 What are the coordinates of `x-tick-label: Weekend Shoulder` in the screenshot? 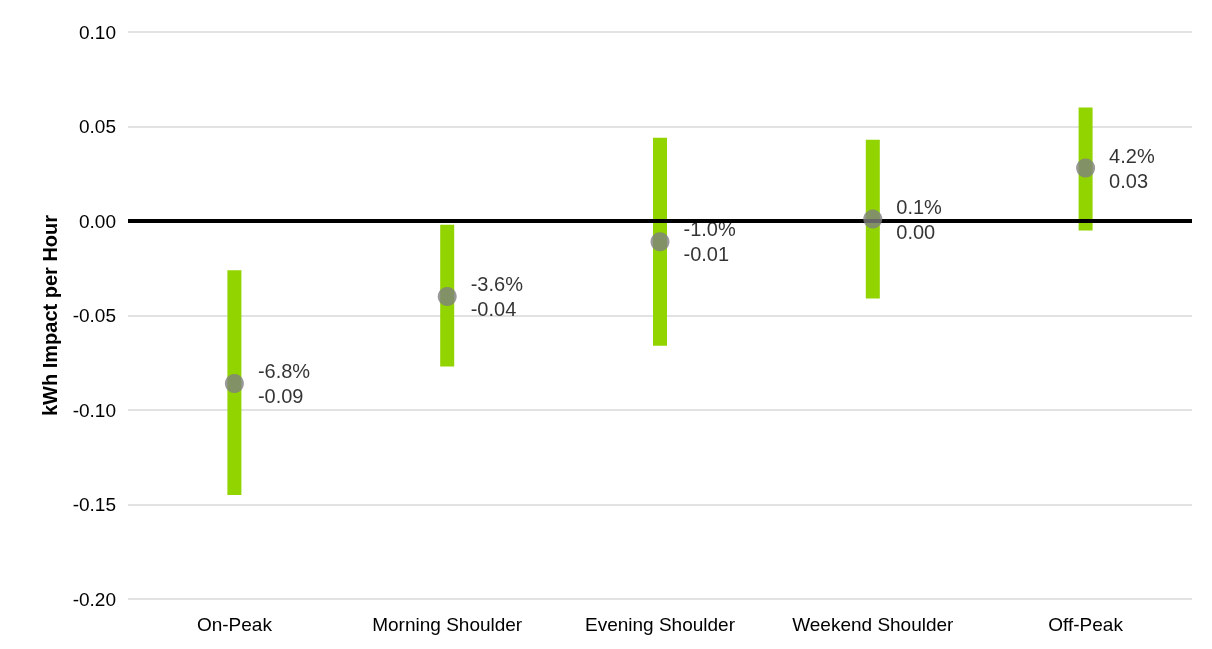 It's located at (873, 624).